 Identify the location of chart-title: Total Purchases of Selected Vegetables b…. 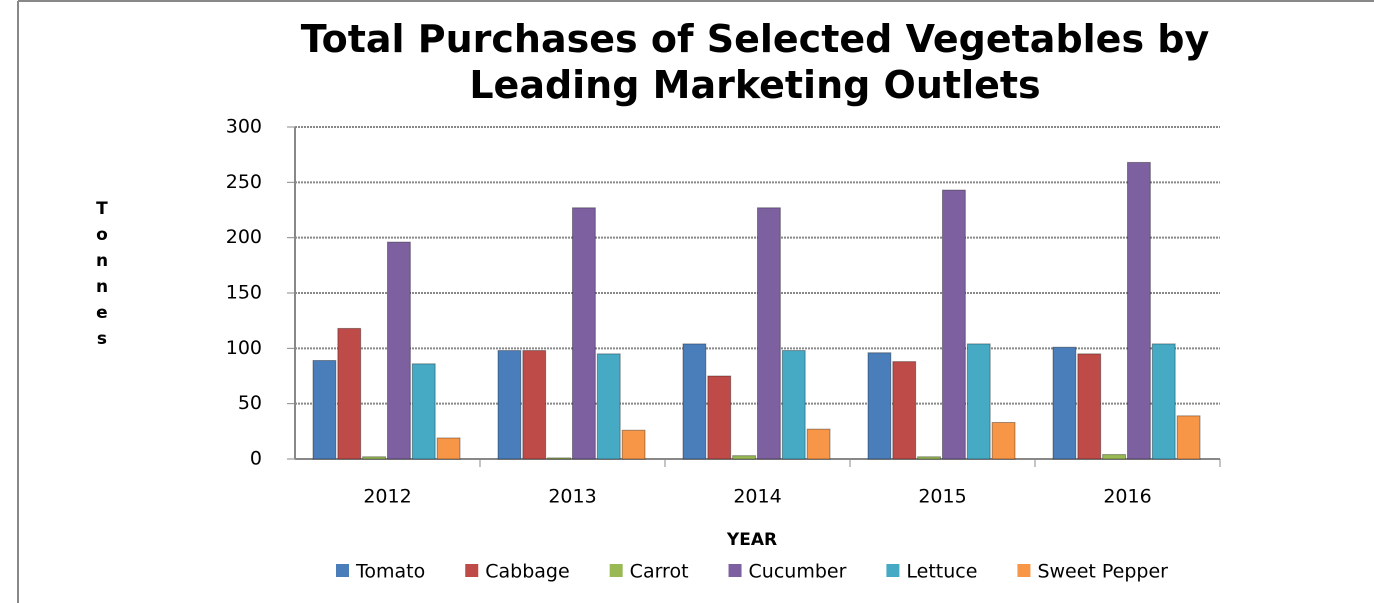
(755, 62).